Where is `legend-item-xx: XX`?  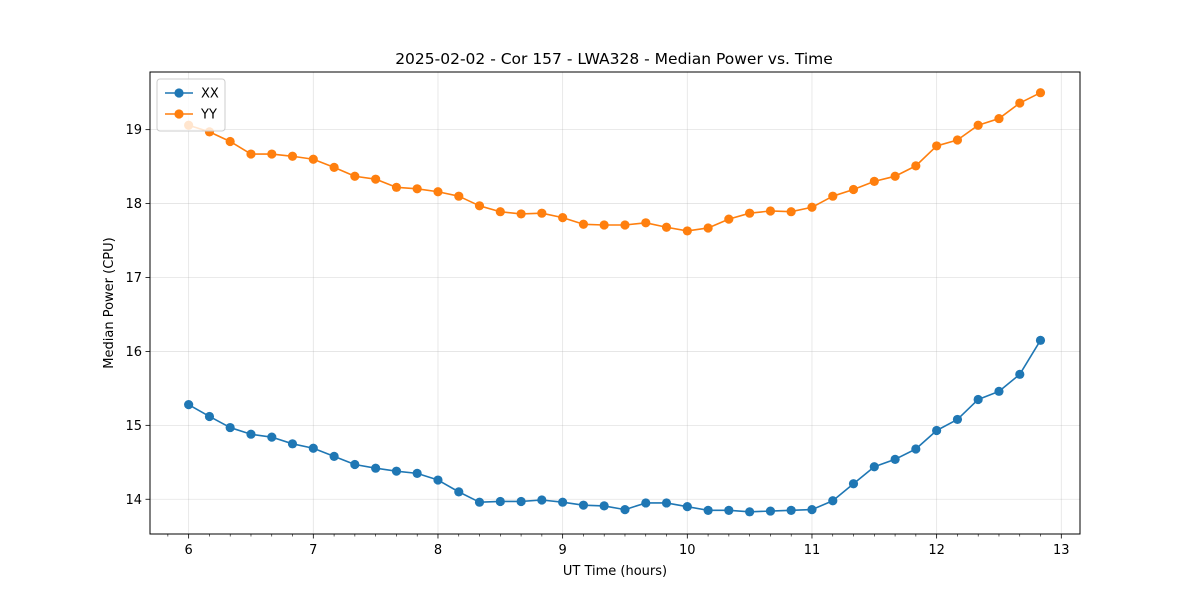 legend-item-xx: XX is located at coordinates (192, 94).